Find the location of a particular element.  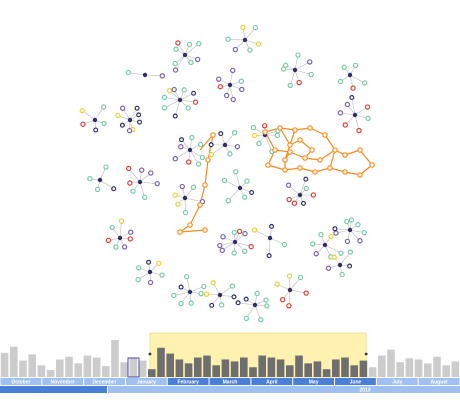

selection-start-handle is located at coordinates (150, 354).